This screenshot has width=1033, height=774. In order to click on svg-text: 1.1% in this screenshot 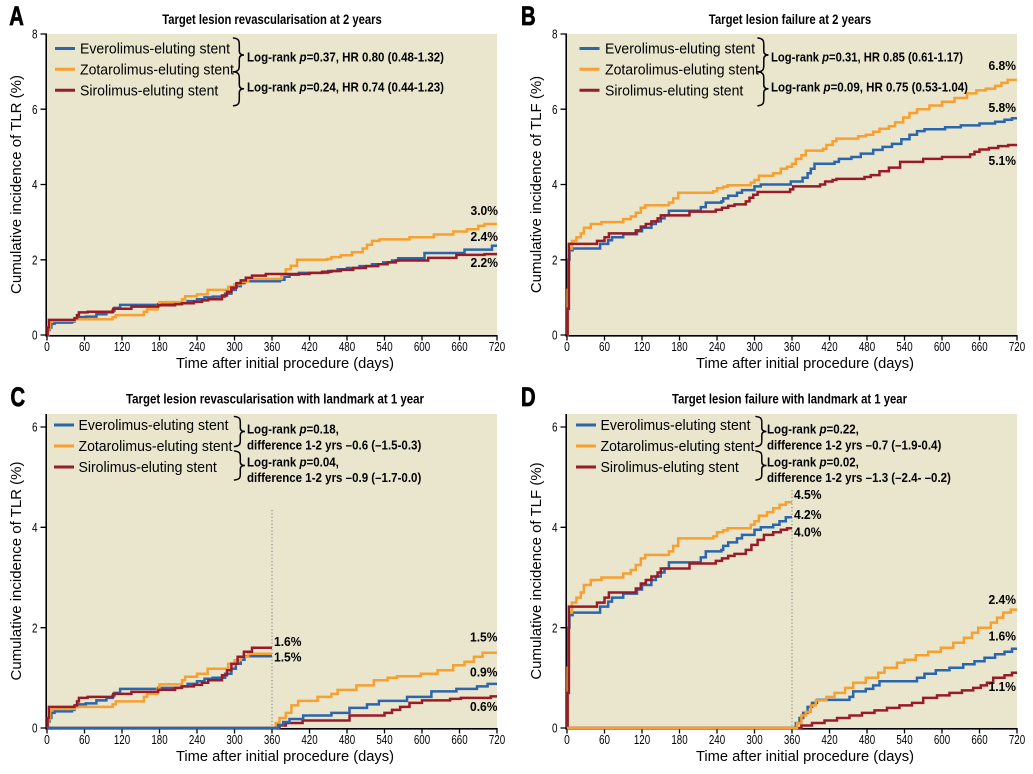, I will do `click(1003, 686)`.